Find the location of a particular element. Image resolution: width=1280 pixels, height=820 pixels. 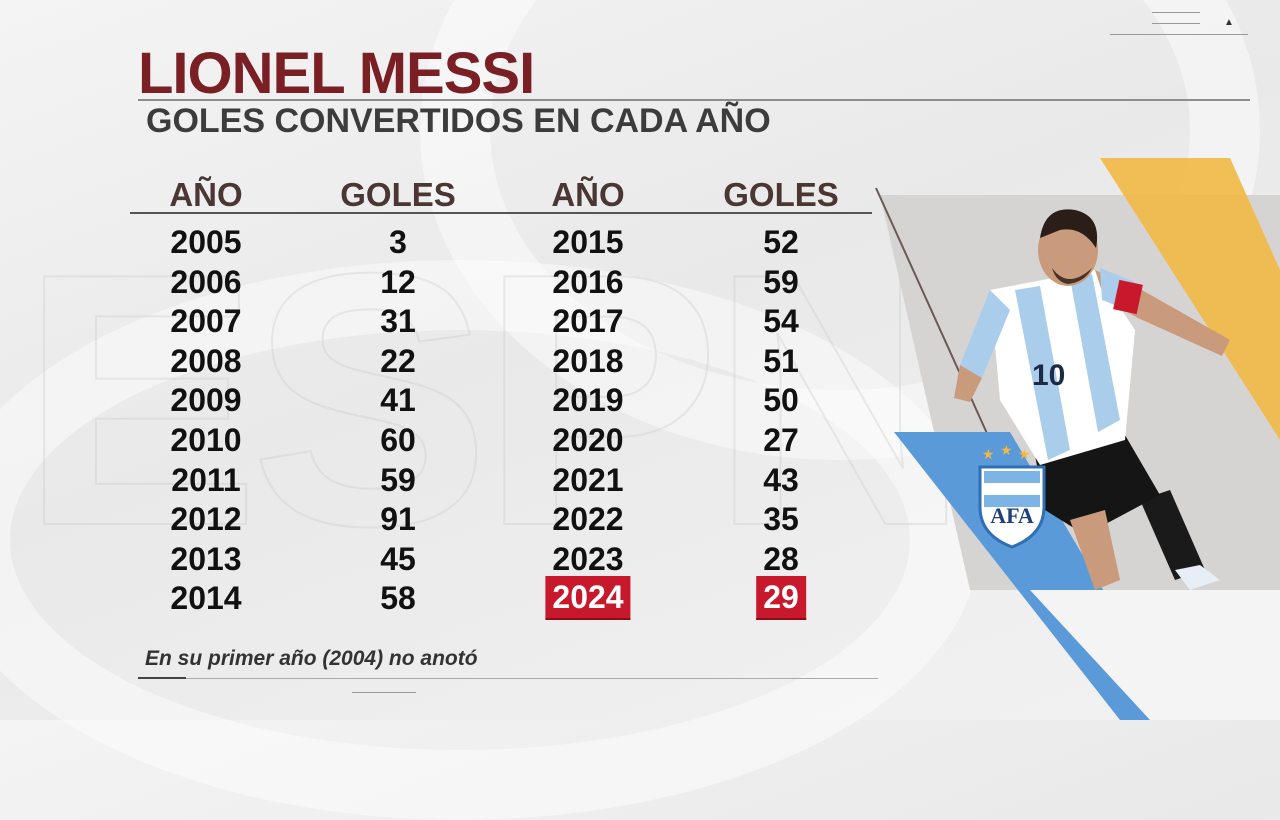

table-row: 2005 3 2015 52 is located at coordinates (450, 244).